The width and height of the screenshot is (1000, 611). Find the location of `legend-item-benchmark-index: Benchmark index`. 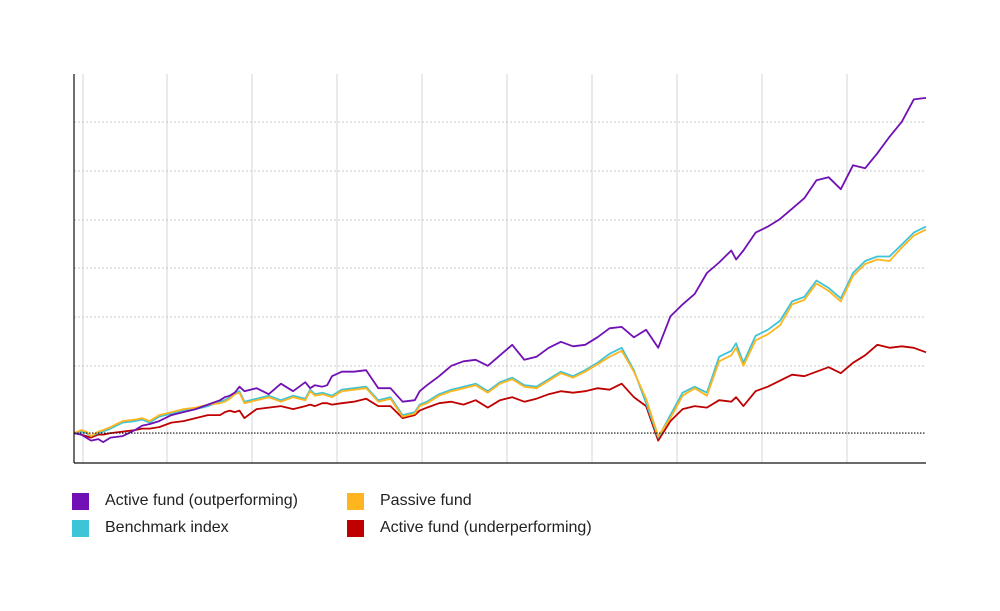

legend-item-benchmark-index: Benchmark index is located at coordinates (150, 528).